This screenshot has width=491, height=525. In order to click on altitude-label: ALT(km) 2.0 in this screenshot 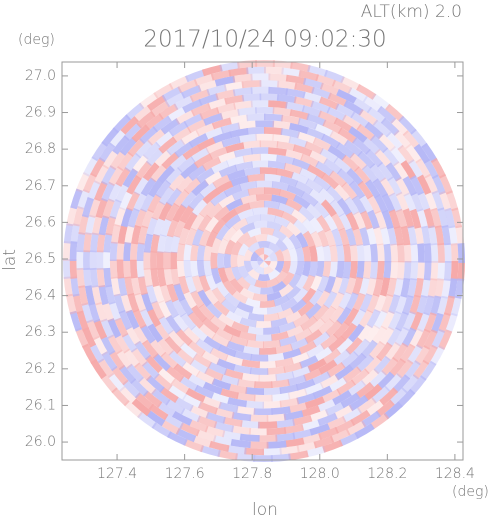, I will do `click(411, 12)`.